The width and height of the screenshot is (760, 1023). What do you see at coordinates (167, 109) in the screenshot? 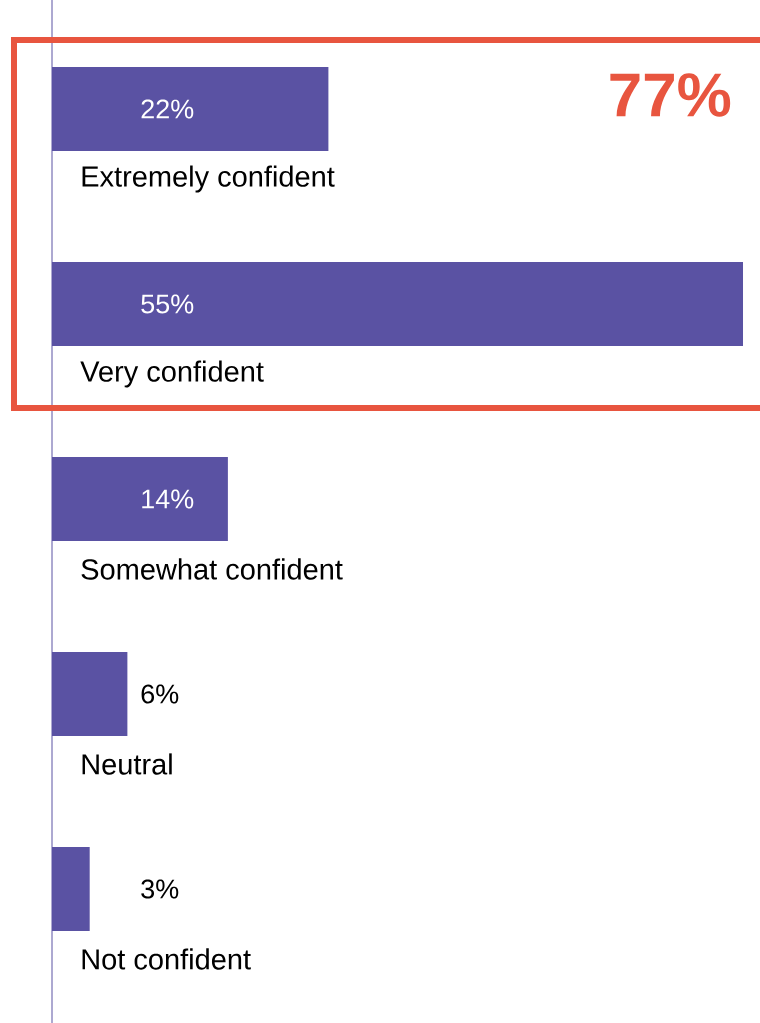
I see `data-label: 22%` at bounding box center [167, 109].